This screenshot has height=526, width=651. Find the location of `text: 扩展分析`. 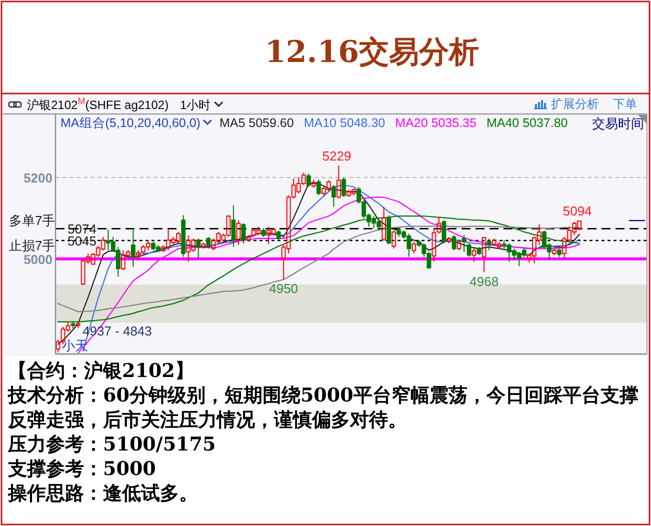

text: 扩展分析 is located at coordinates (575, 104).